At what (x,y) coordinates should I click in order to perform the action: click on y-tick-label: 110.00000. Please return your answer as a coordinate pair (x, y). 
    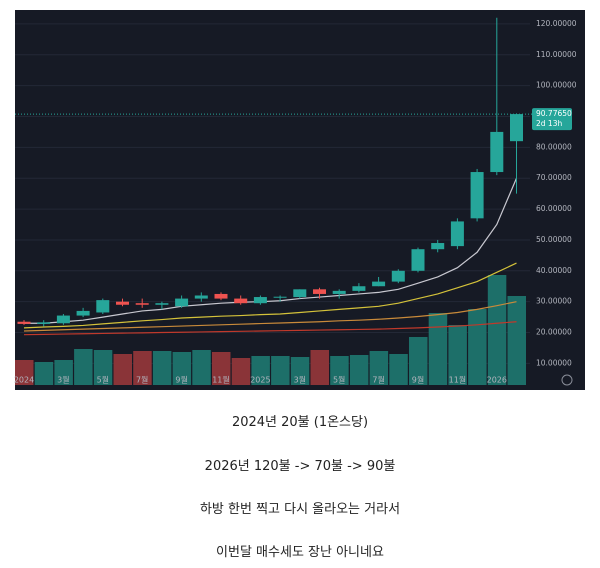
    Looking at the image, I should click on (556, 54).